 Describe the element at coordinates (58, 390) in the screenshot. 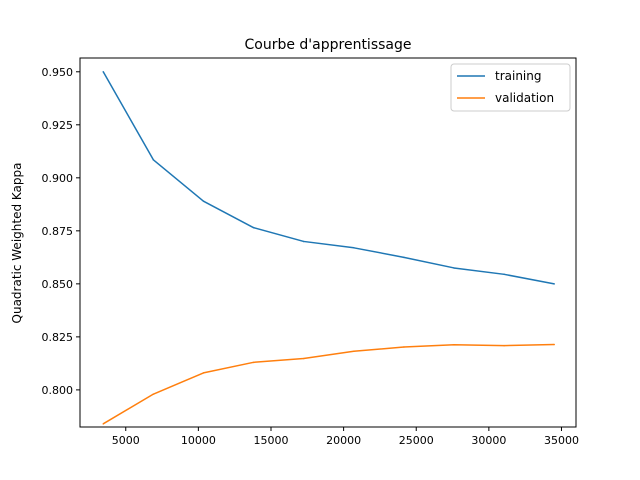

I see `y-tick-label: 0.800` at that location.